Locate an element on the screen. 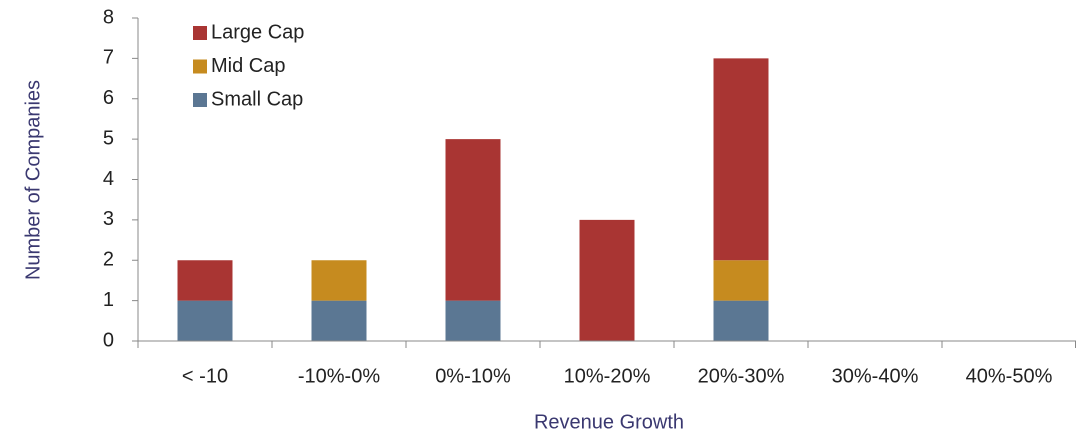 The image size is (1076, 433). y-axis-title: Number of Companies is located at coordinates (33, 180).